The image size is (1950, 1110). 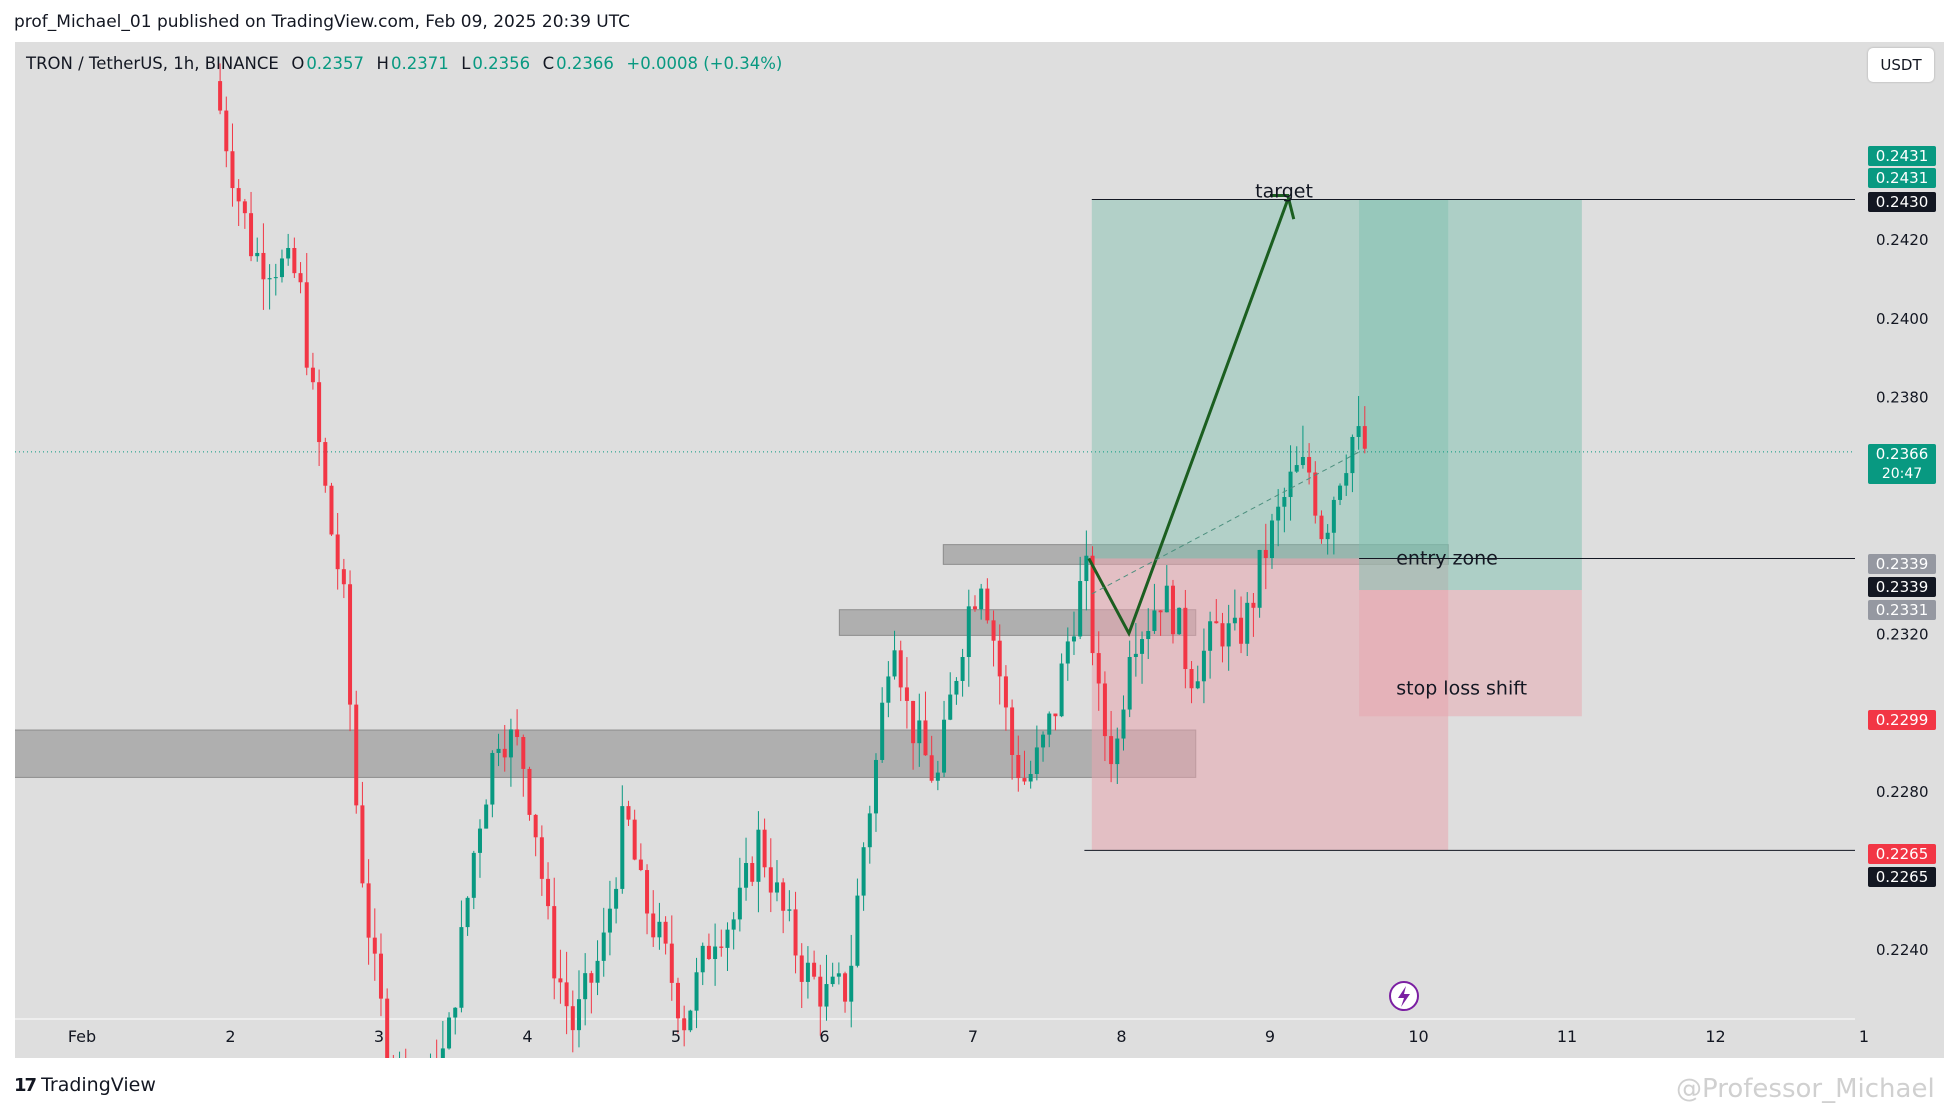 I want to click on price-label-text: 0.2339, so click(x=1902, y=587).